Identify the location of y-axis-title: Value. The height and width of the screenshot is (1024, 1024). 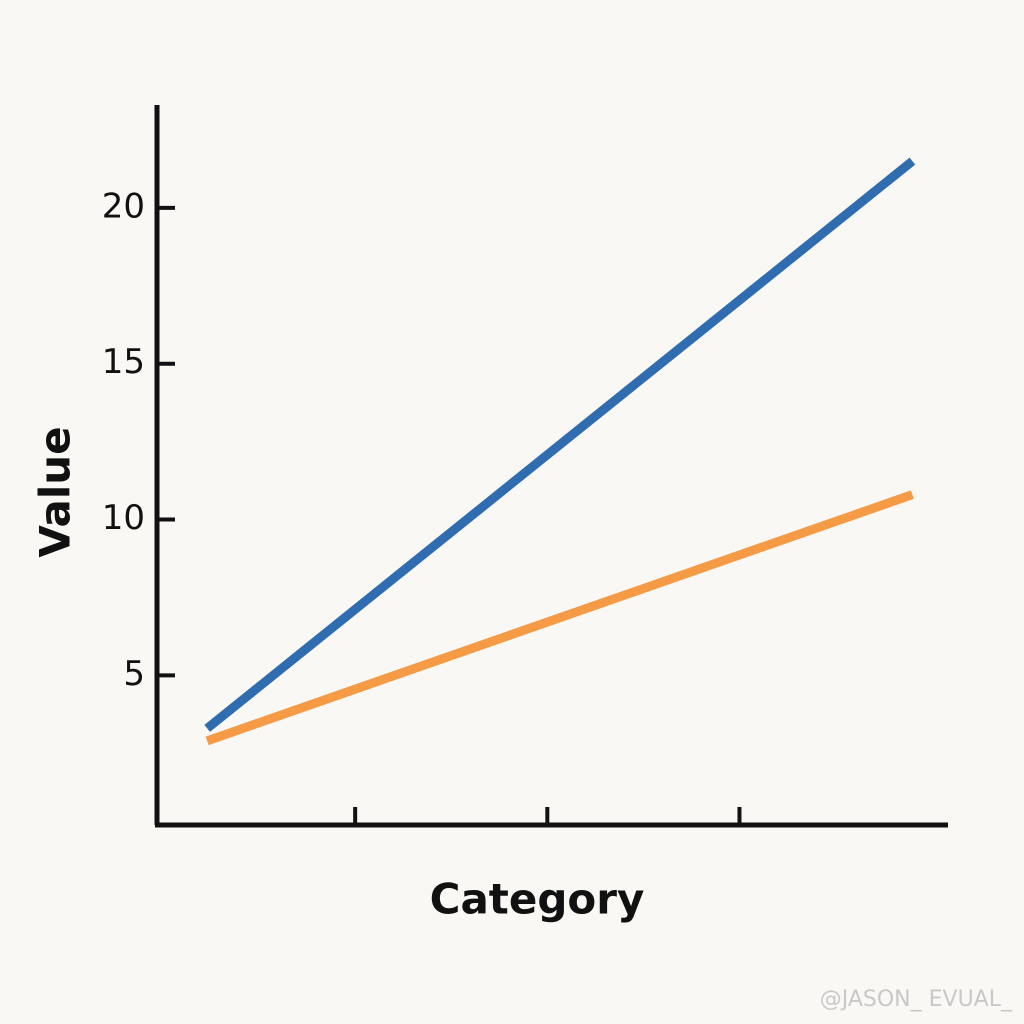
(55, 491).